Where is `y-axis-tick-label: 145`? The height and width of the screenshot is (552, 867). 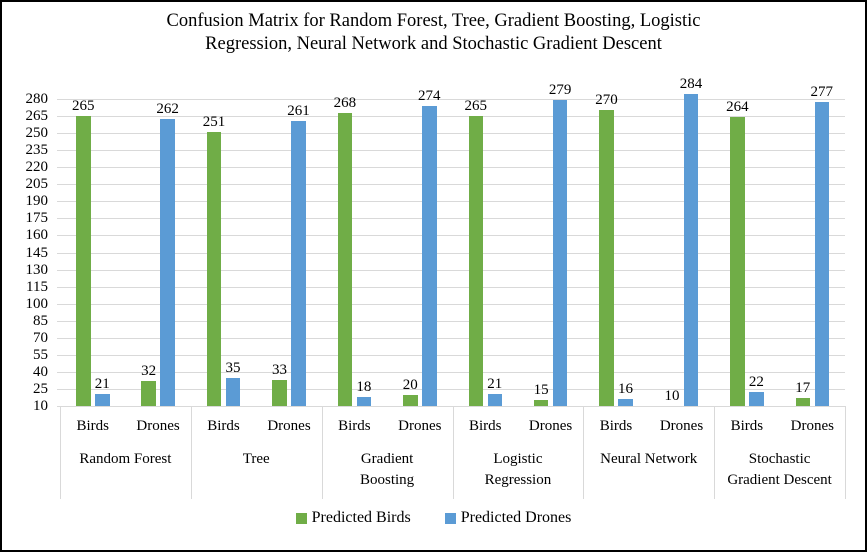 y-axis-tick-label: 145 is located at coordinates (37, 252).